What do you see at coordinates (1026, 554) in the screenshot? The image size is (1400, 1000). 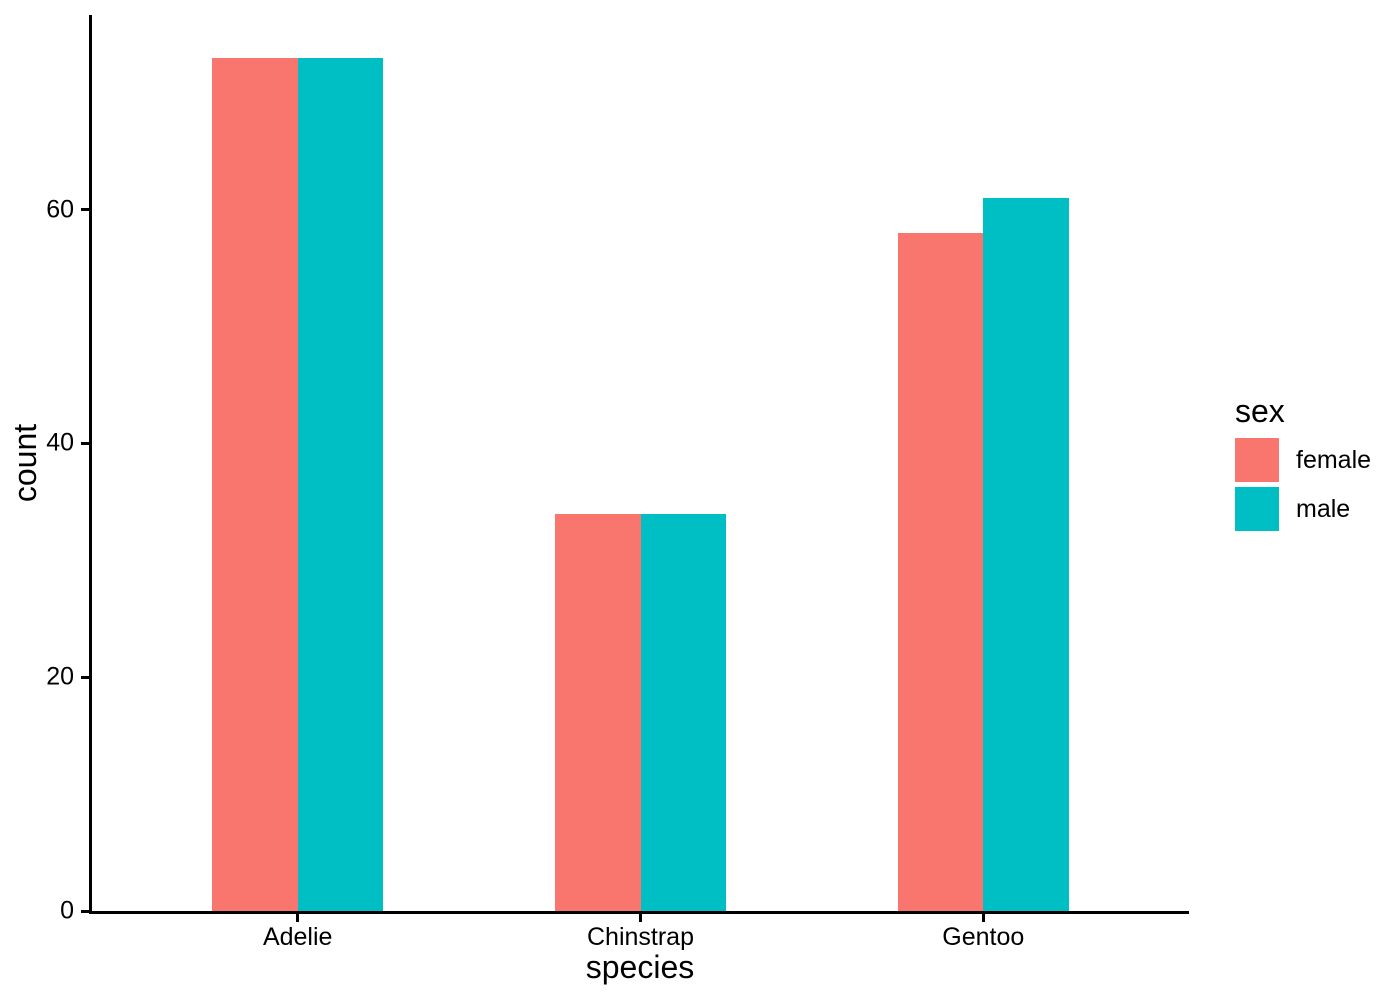 I see `bar-gentoo-male` at bounding box center [1026, 554].